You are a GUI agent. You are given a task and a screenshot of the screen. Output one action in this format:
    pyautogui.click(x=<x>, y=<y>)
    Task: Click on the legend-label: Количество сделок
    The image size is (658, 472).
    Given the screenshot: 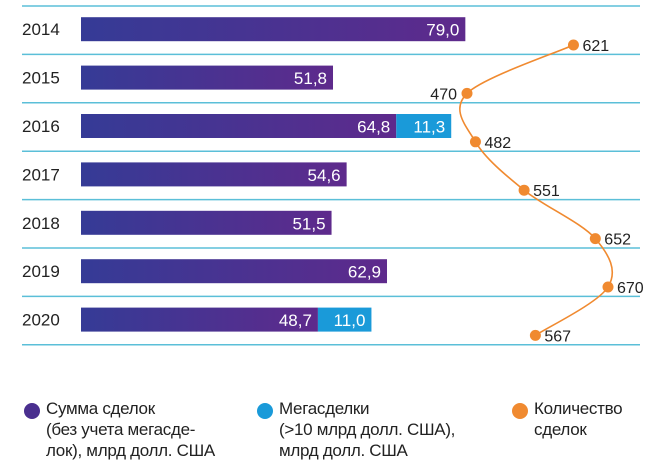 What is the action you would take?
    pyautogui.click(x=578, y=419)
    